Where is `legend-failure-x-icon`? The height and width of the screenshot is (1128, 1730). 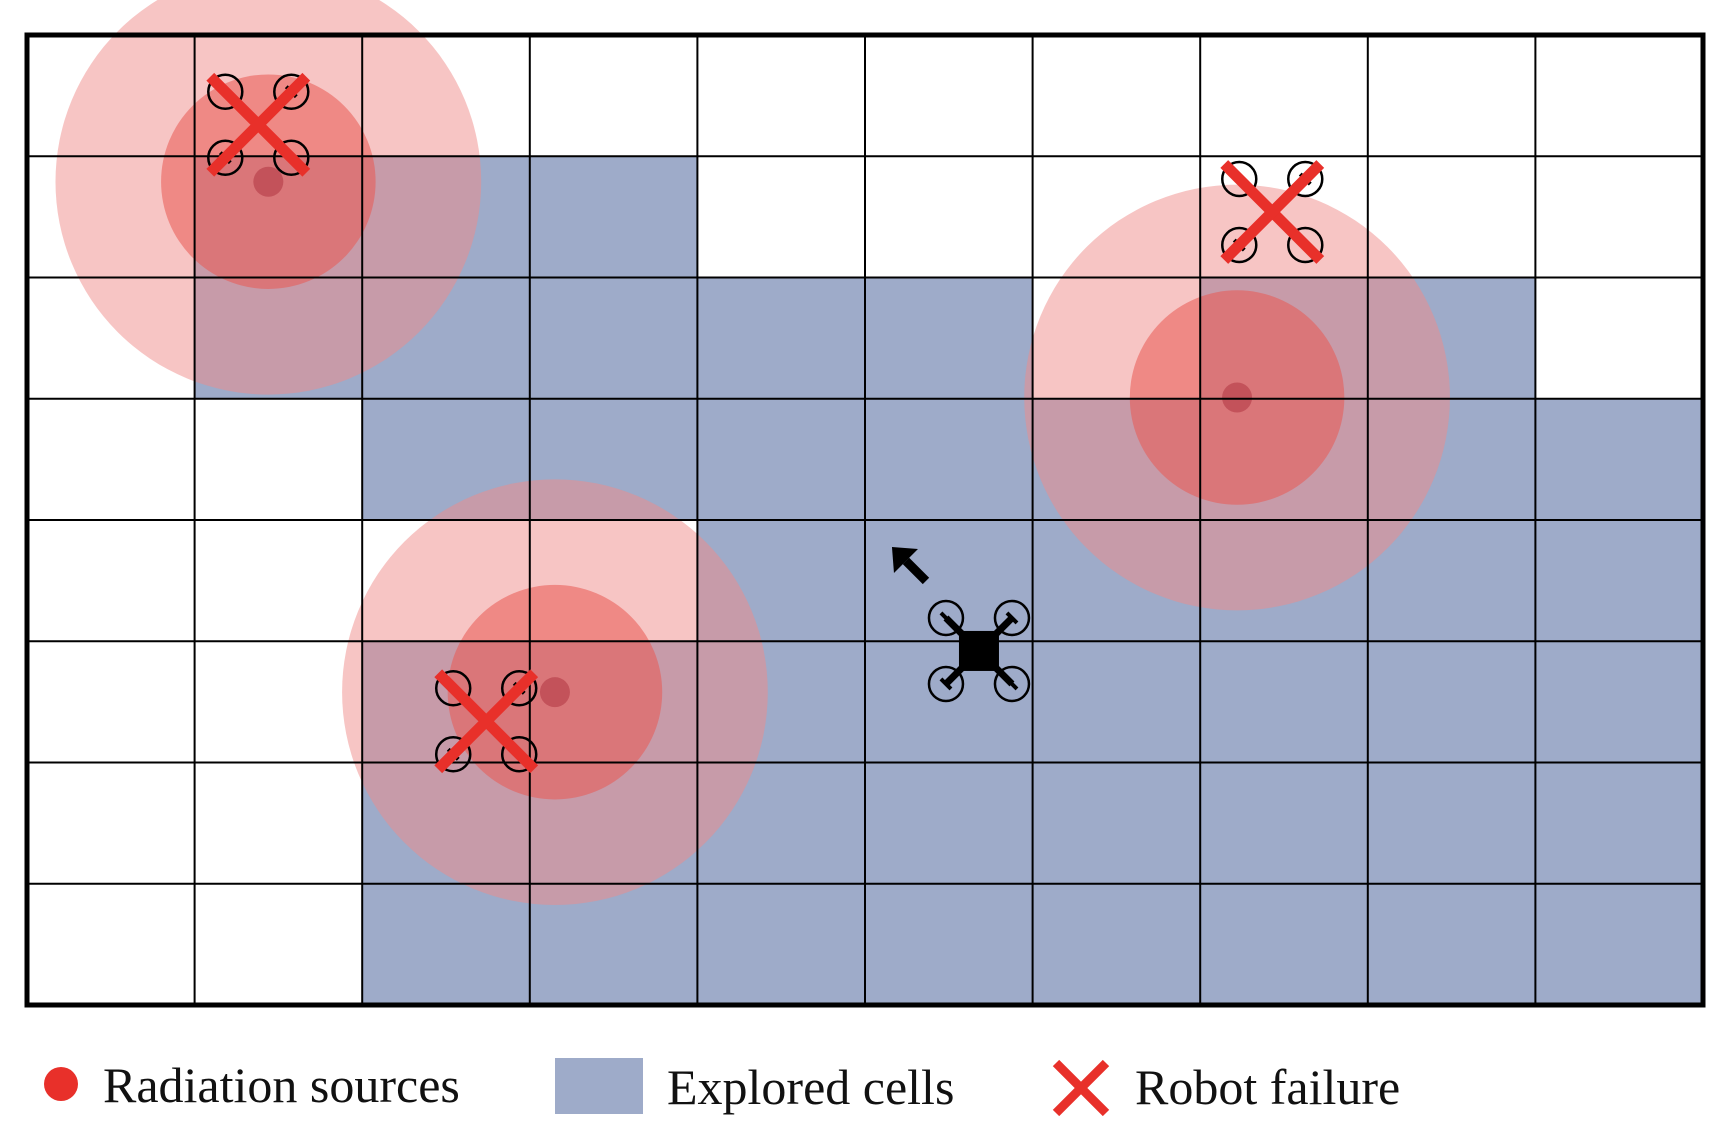
legend-failure-x-icon is located at coordinates (1081, 1088).